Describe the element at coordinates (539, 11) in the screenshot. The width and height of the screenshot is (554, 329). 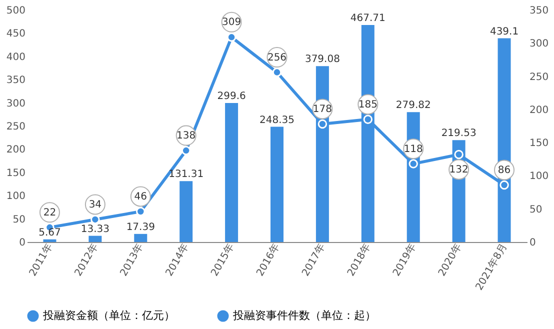
I see `y2-tick-label: 350` at that location.